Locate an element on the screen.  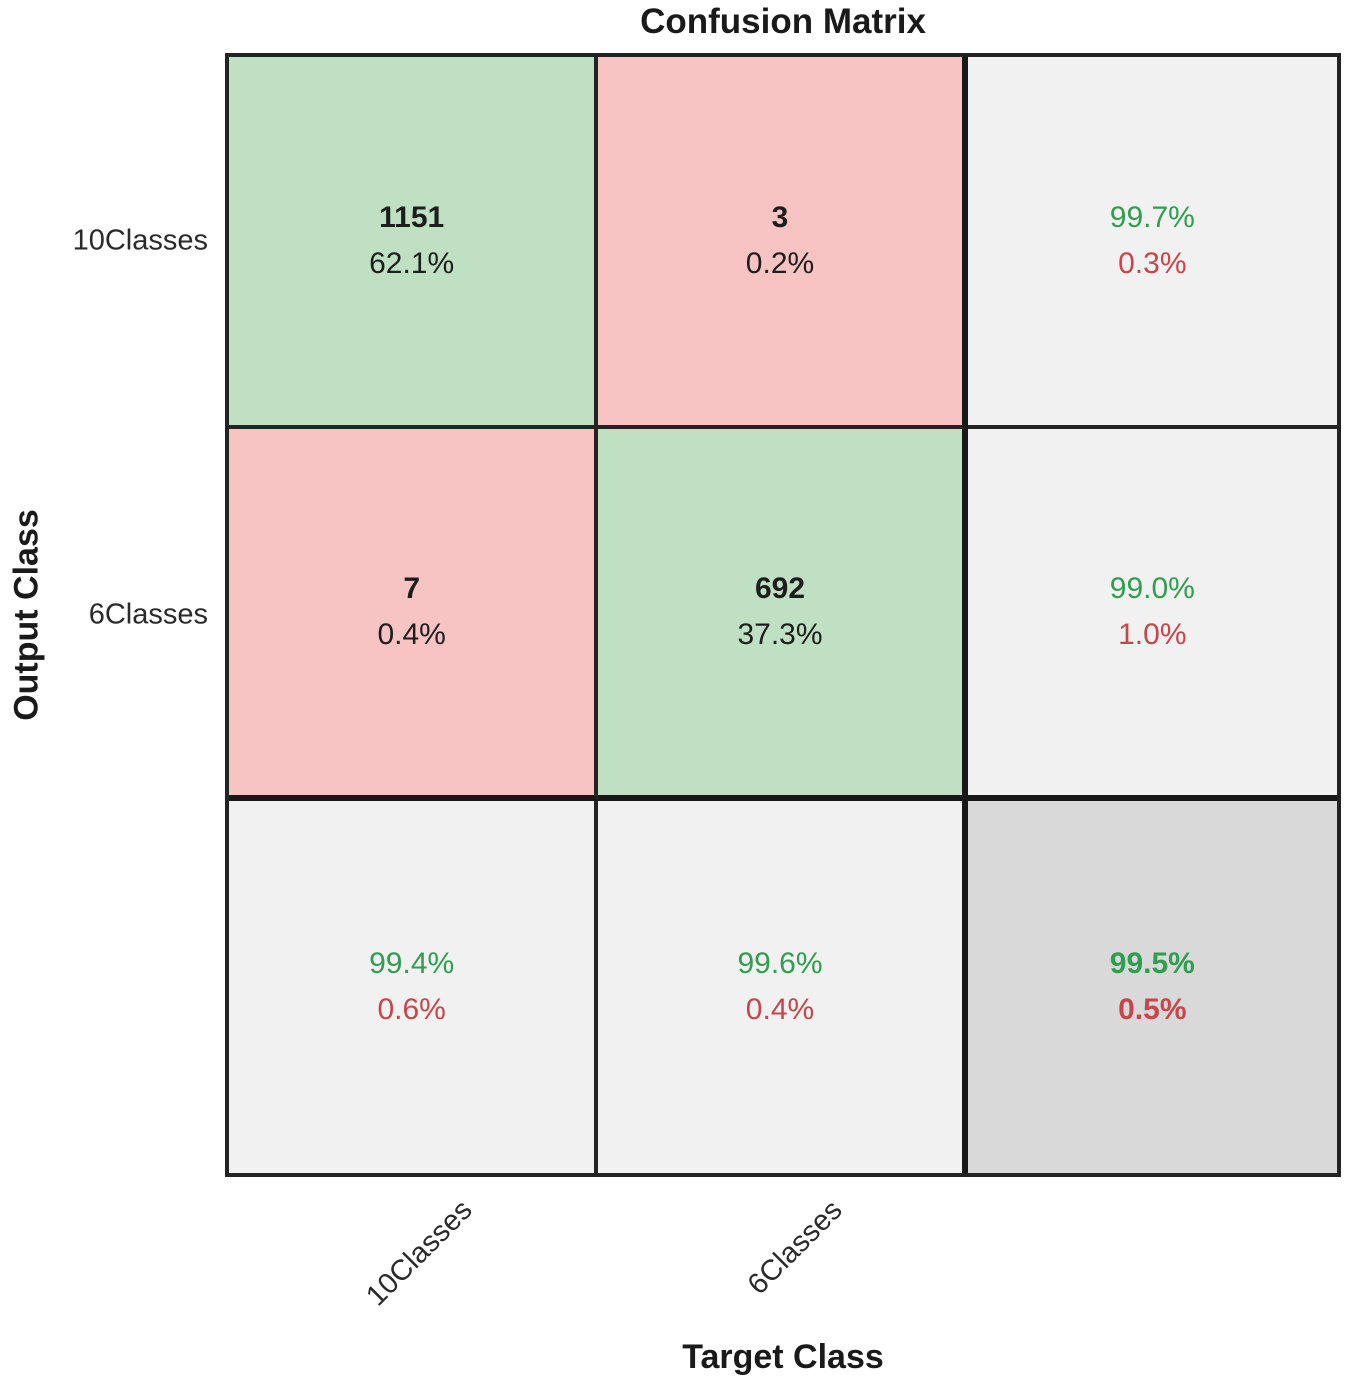
cell-percent: 0.4% is located at coordinates (411, 634).